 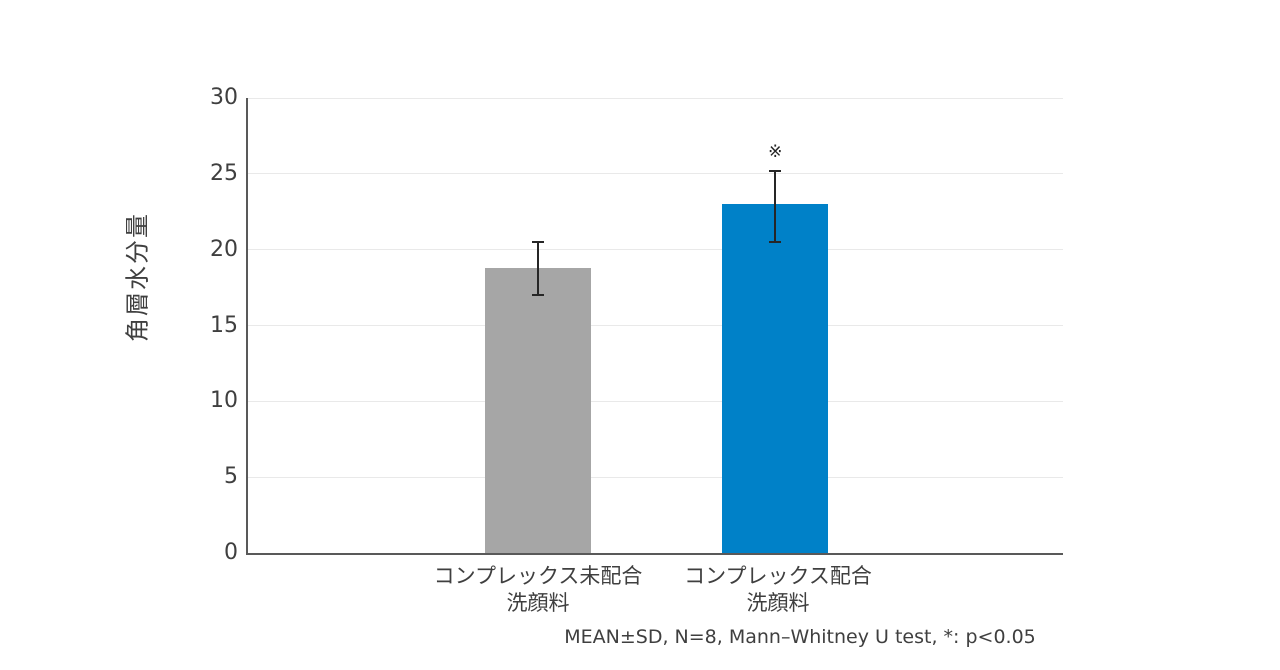 I want to click on x-category-label-line: コンプレックス配合, so click(x=778, y=576).